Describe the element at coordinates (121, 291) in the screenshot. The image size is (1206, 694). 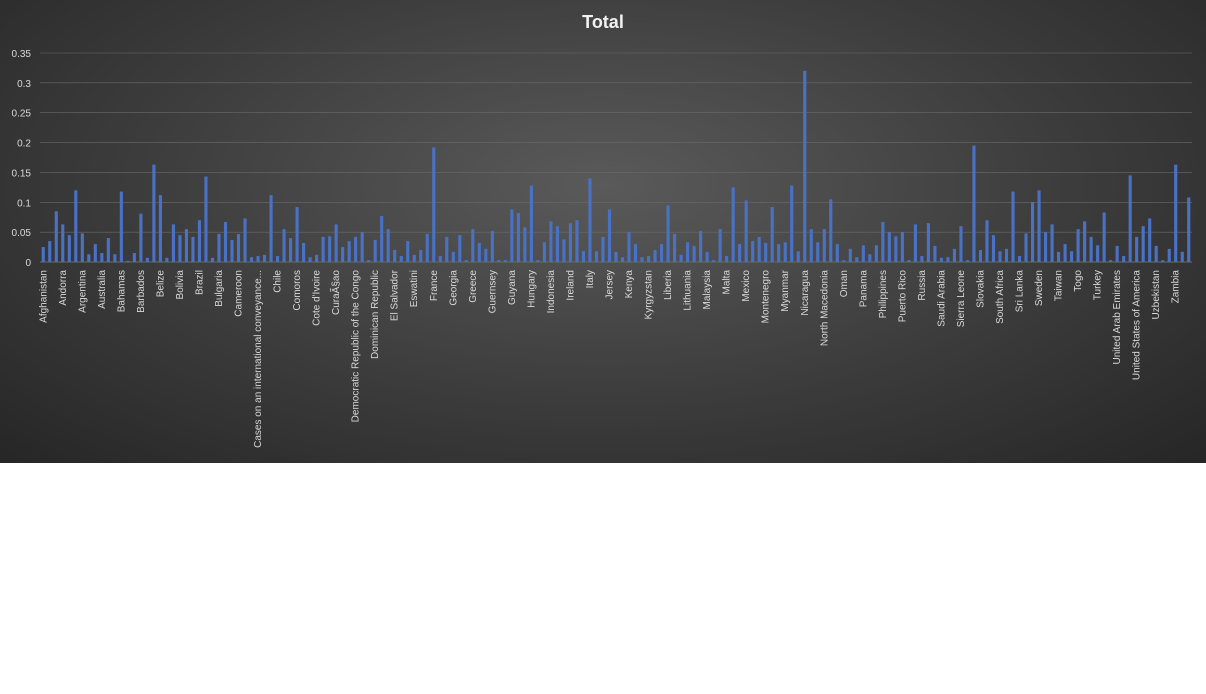
I see `x-tick-label: Bahamas` at that location.